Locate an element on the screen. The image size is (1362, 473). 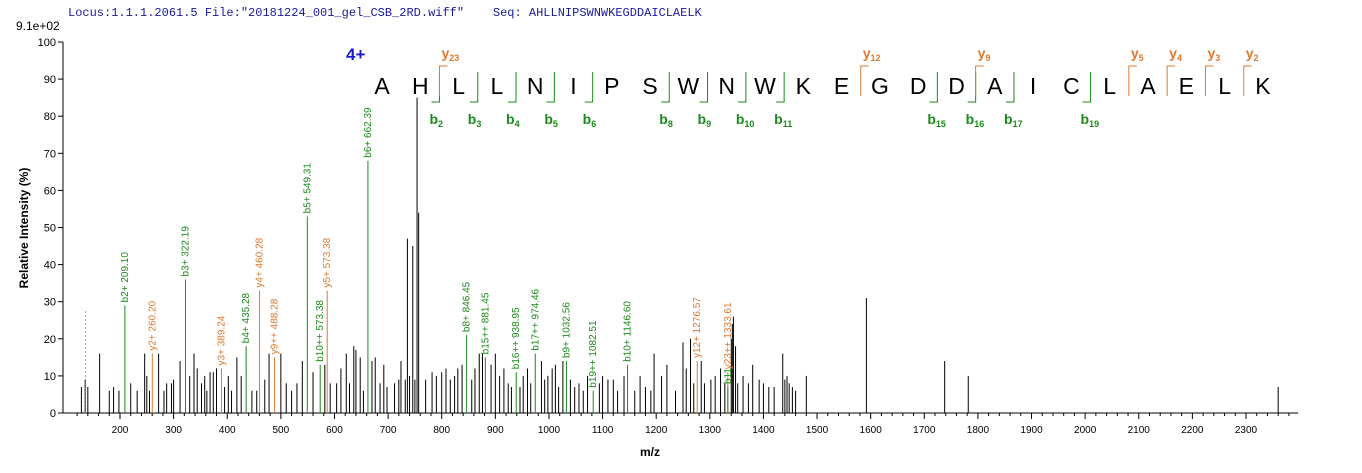
peak-label-y: y4+ 460.28 is located at coordinates (260, 262).